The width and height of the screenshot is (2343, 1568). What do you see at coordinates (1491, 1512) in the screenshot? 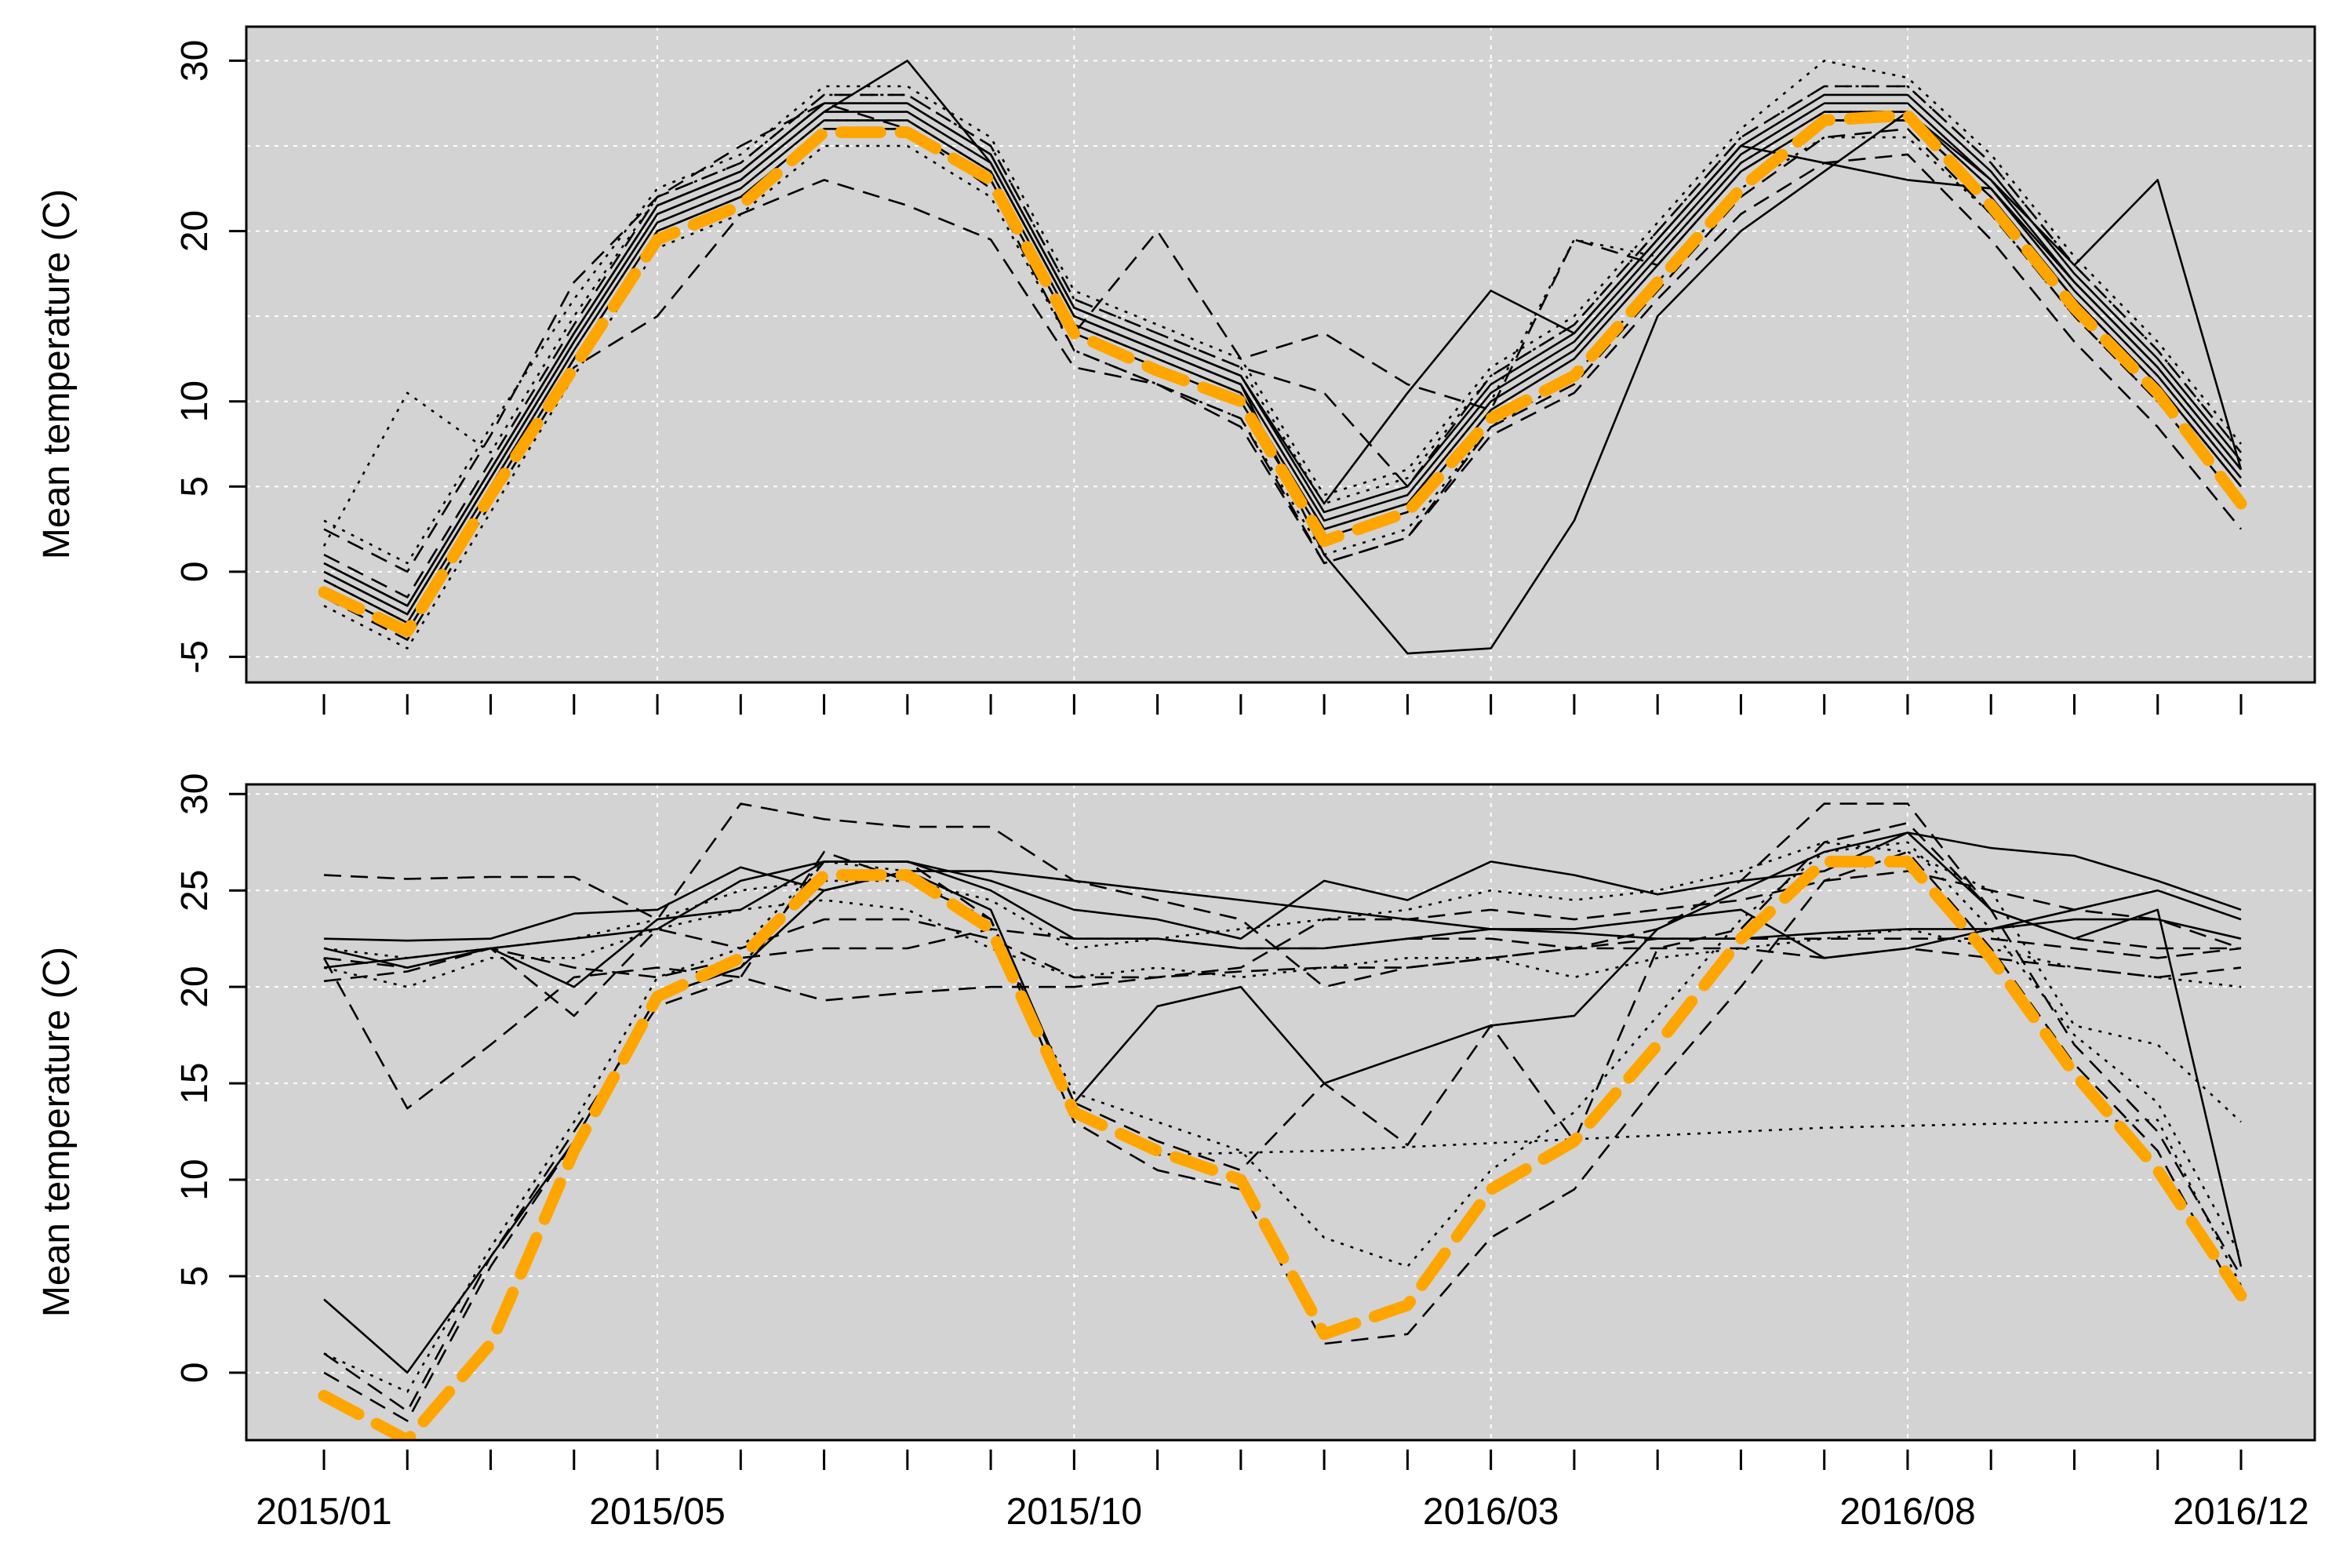
I see `x-tick-label: 2016/03` at bounding box center [1491, 1512].